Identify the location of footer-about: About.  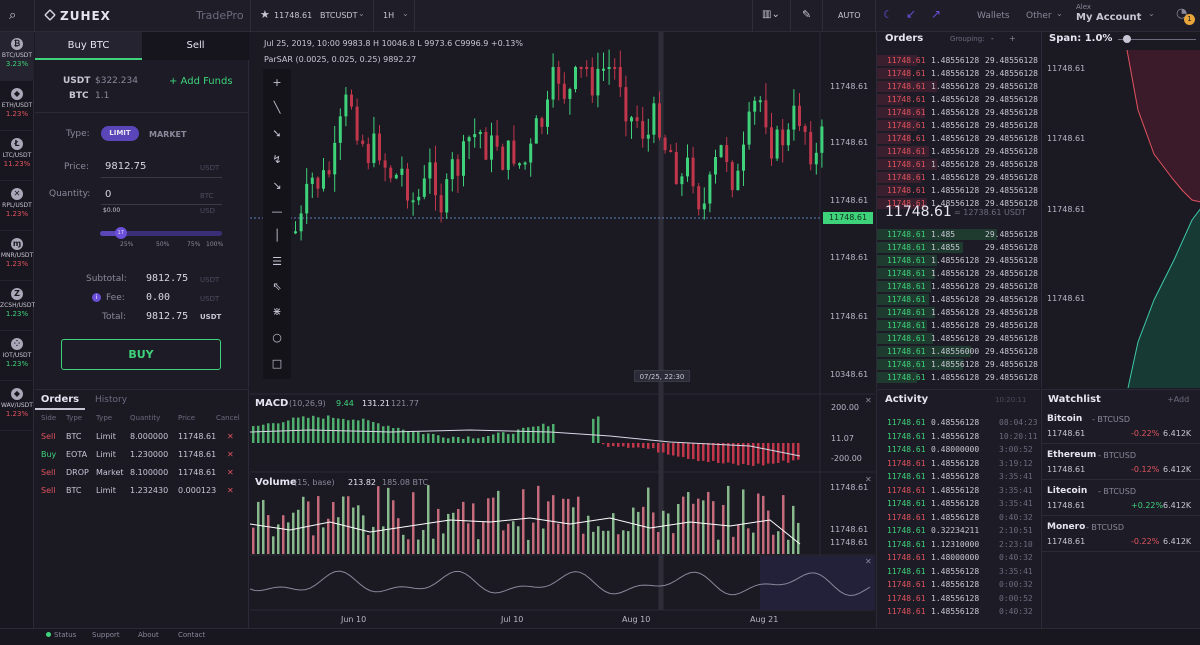
(148, 635).